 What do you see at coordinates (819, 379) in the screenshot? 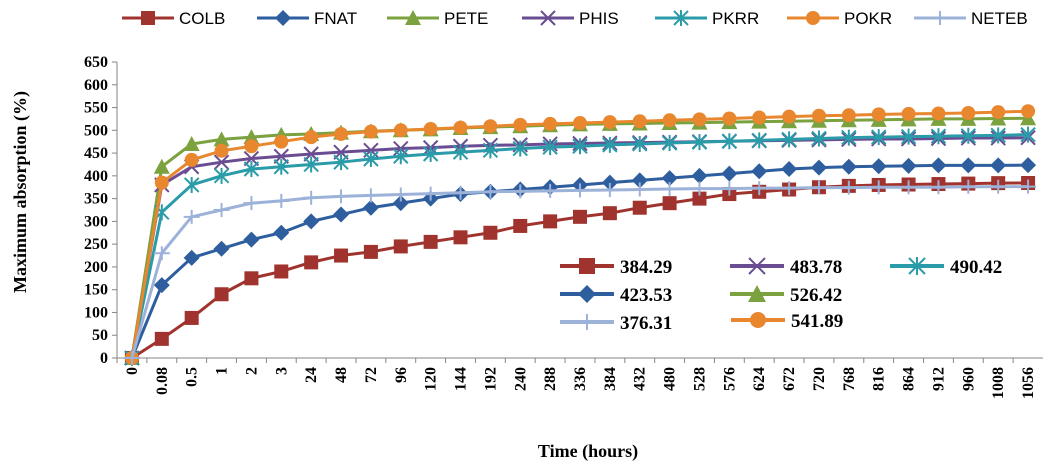
I see `x-tick-label: 720` at bounding box center [819, 379].